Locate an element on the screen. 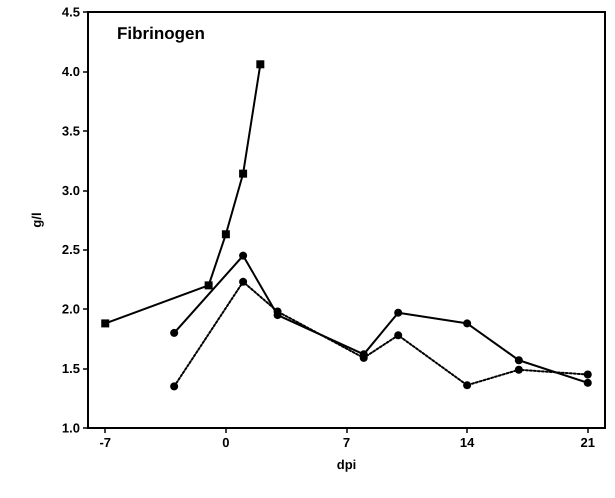 The image size is (615, 498). y-tick-label: 4.0 is located at coordinates (71, 71).